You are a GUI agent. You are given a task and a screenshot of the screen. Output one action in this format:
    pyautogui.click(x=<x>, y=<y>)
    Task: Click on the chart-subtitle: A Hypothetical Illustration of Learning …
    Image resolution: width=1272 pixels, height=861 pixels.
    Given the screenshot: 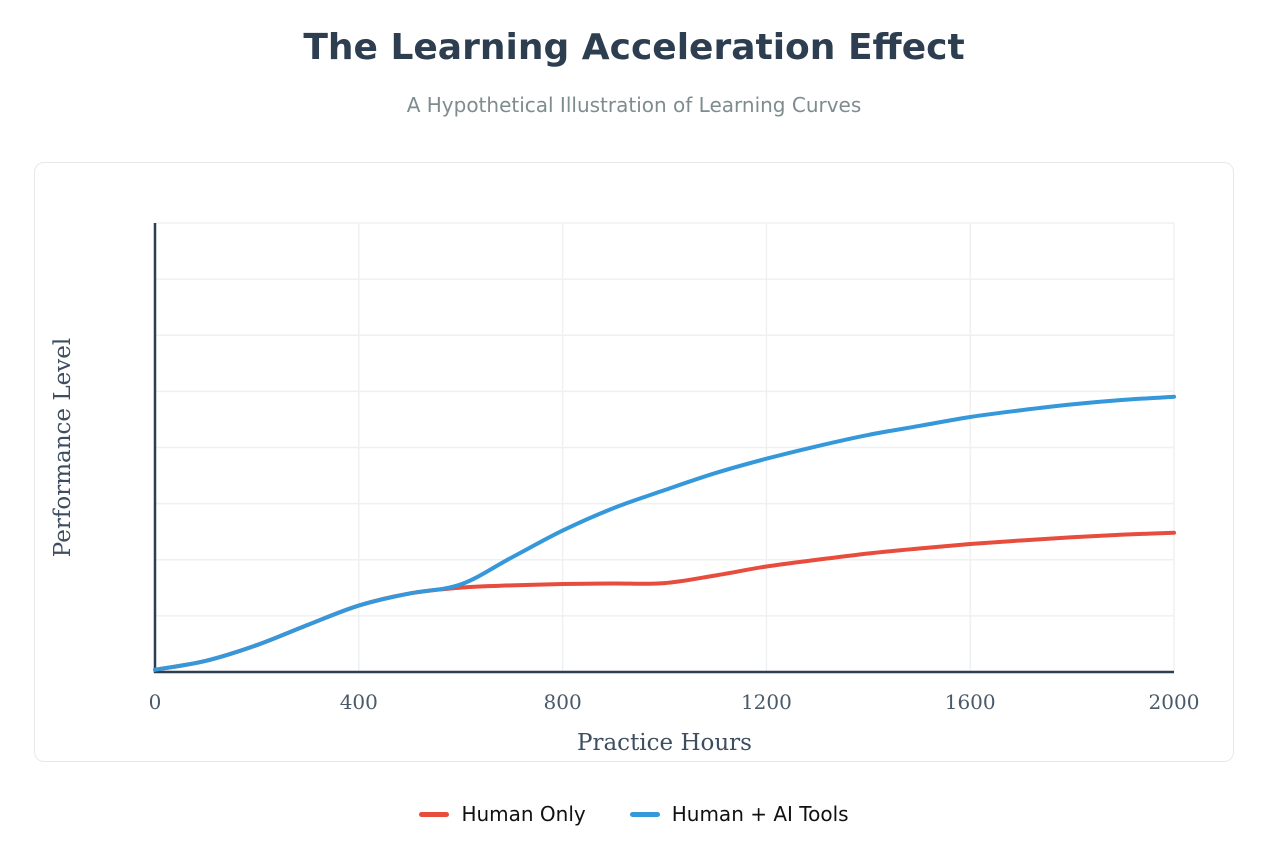 What is the action you would take?
    pyautogui.click(x=634, y=105)
    